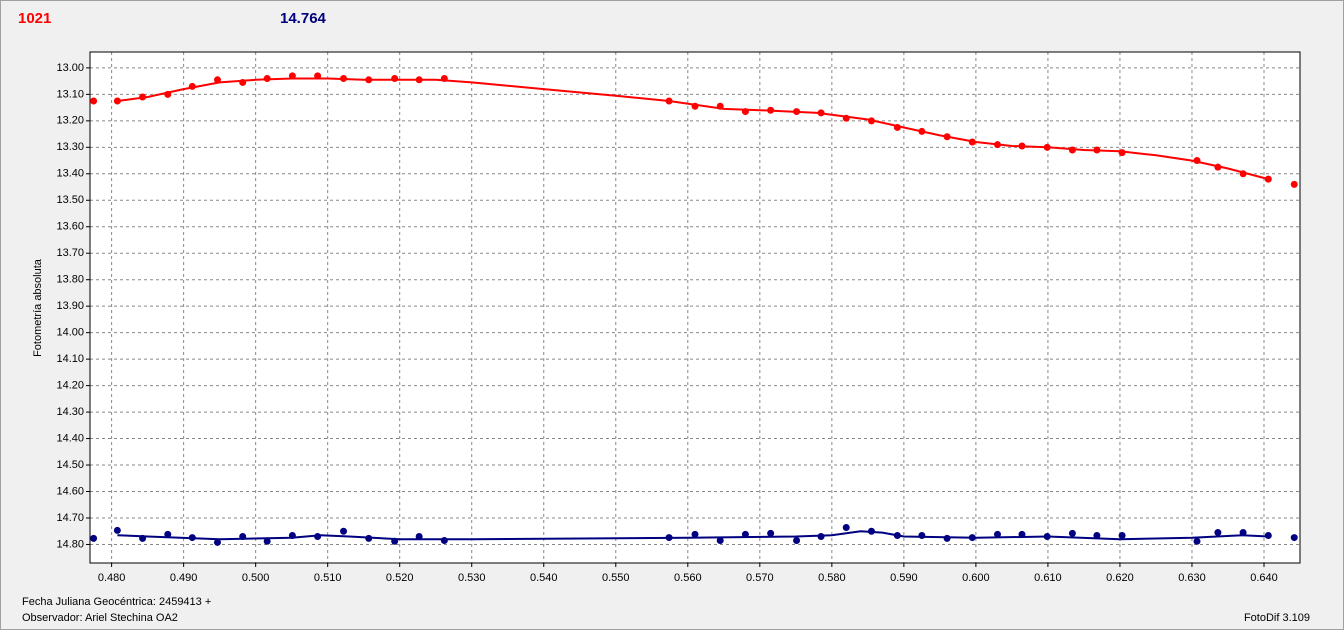 Image resolution: width=1344 pixels, height=630 pixels. I want to click on y-tick-label: 13.50, so click(70, 200).